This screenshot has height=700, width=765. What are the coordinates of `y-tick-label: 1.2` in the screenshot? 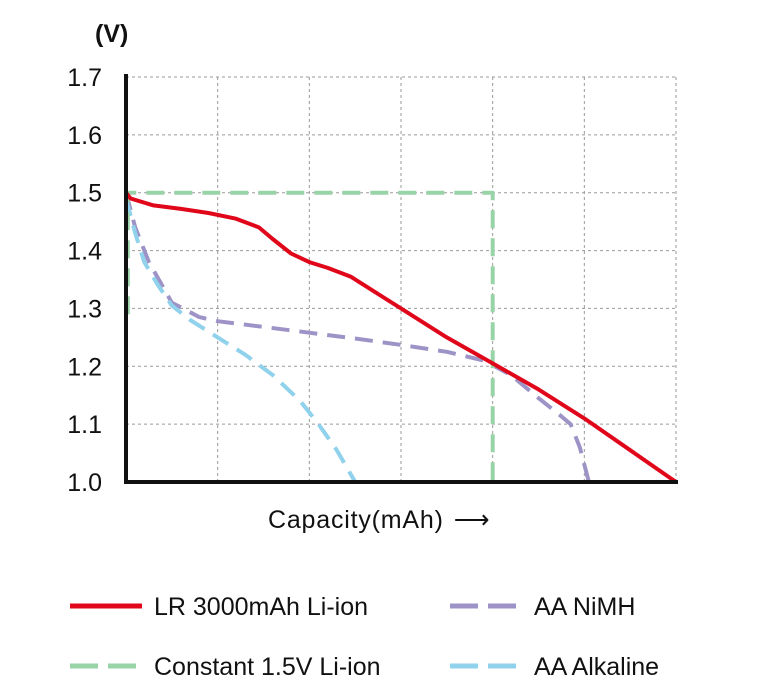 It's located at (84, 367).